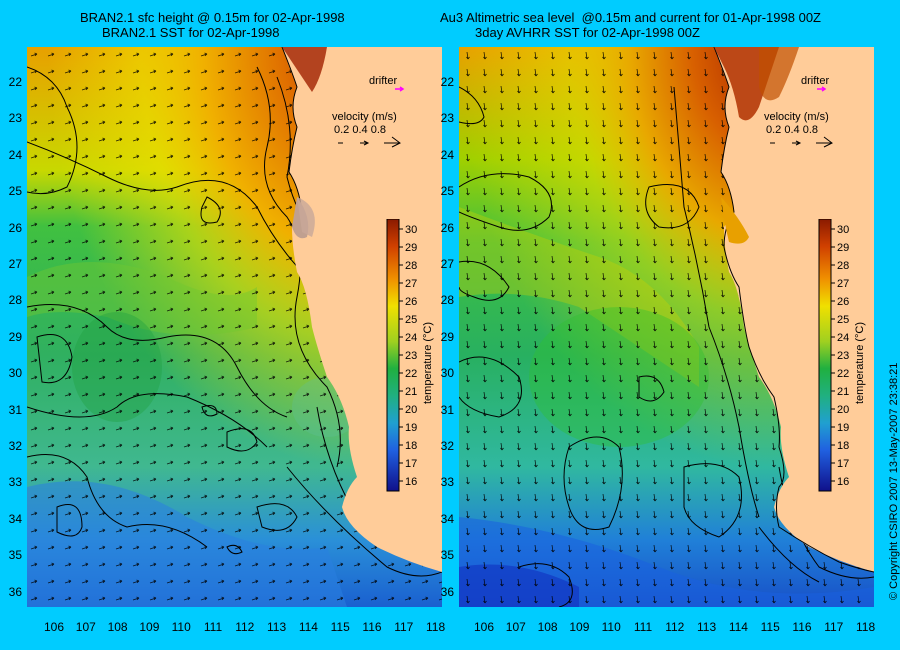 The height and width of the screenshot is (650, 900). Describe the element at coordinates (191, 32) in the screenshot. I see `left-title-line2: BRAN2.1 SST for 02-Apr-1998` at that location.